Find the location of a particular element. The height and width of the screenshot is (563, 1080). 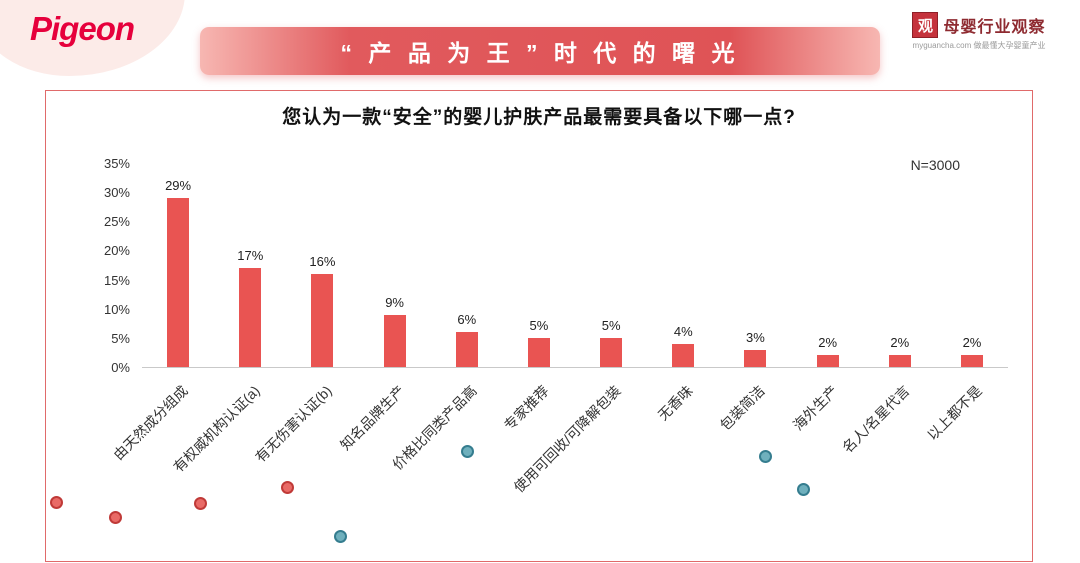

bar-group: 4% 无香味 is located at coordinates (683, 293).